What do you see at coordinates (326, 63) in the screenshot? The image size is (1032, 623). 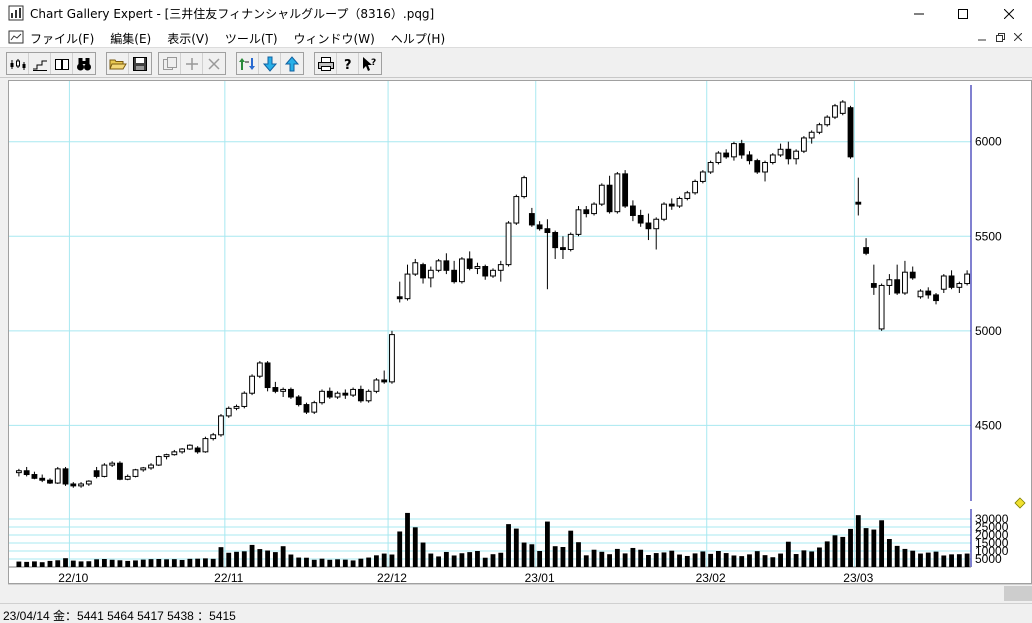 I see `print-button` at bounding box center [326, 63].